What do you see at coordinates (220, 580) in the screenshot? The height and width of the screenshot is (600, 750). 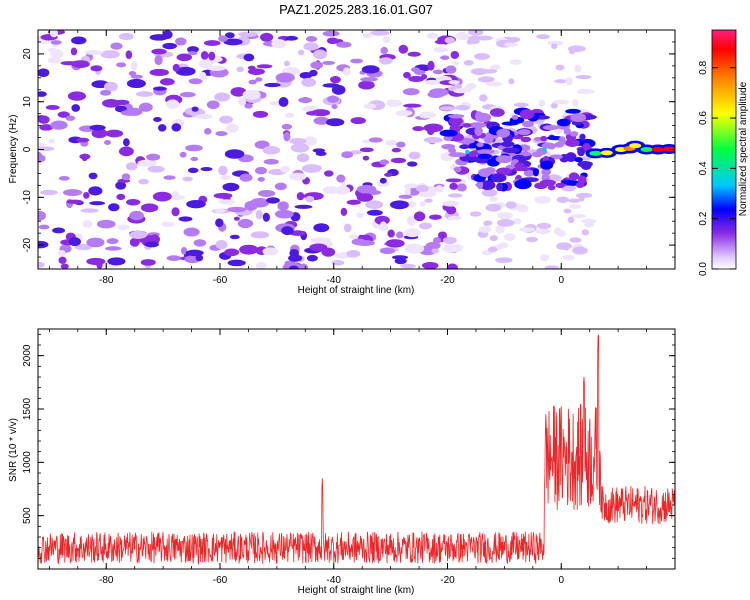 I see `x-tick-label: -60` at bounding box center [220, 580].